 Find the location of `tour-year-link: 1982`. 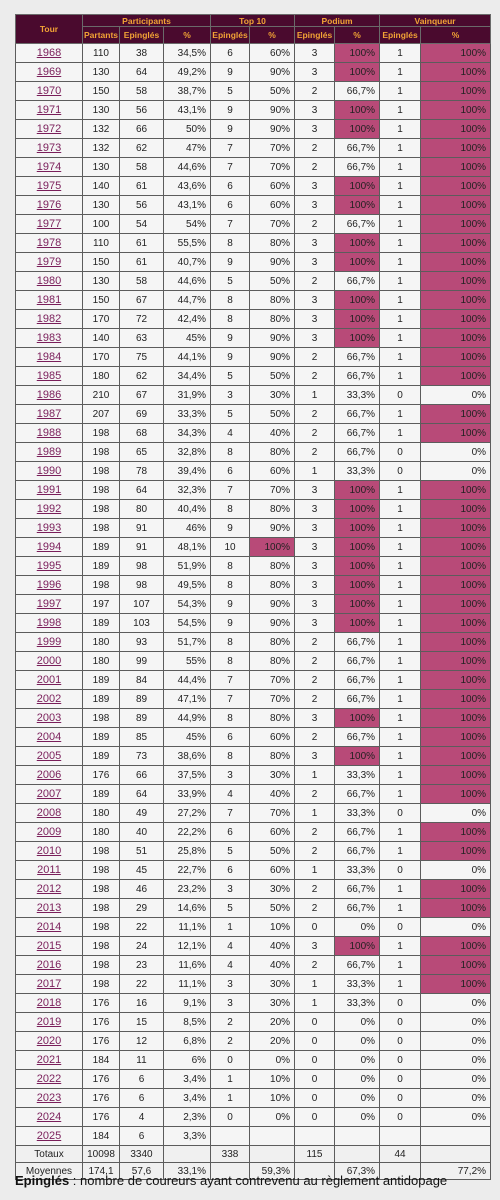

tour-year-link: 1982 is located at coordinates (49, 319).